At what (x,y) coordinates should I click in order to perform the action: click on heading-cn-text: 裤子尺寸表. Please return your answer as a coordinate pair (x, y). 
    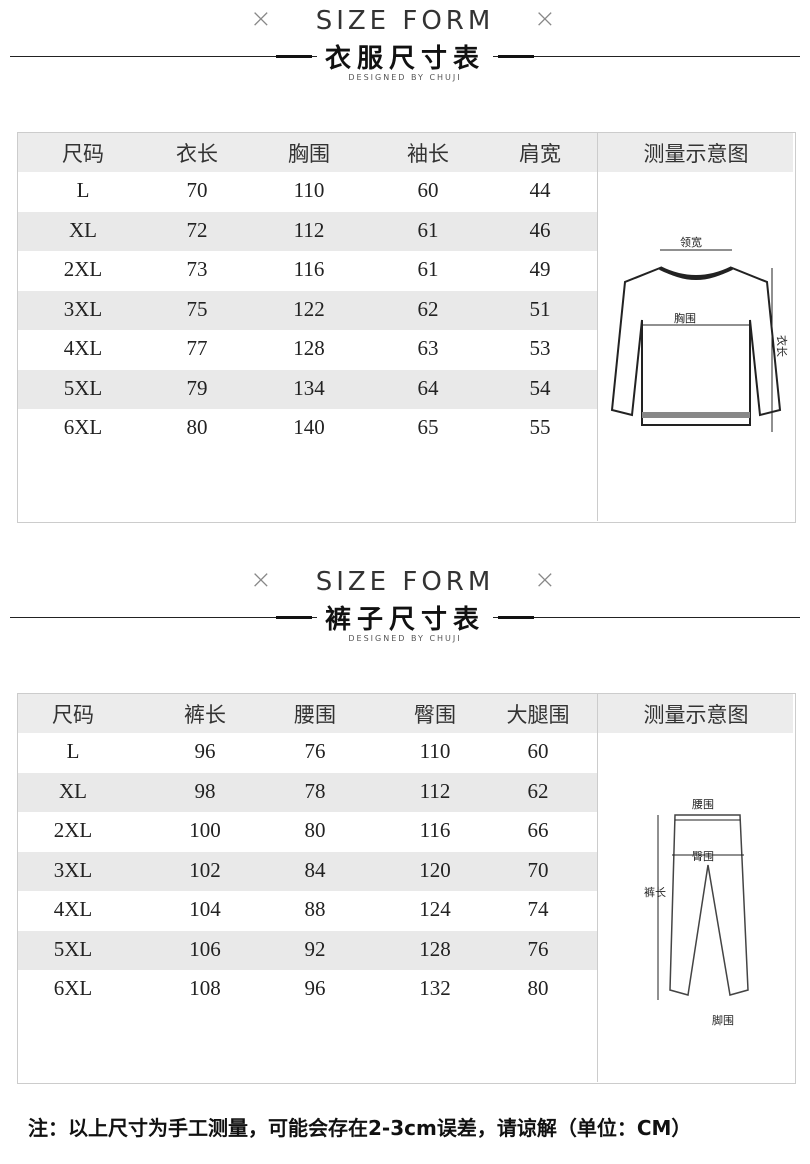
    Looking at the image, I should click on (404, 620).